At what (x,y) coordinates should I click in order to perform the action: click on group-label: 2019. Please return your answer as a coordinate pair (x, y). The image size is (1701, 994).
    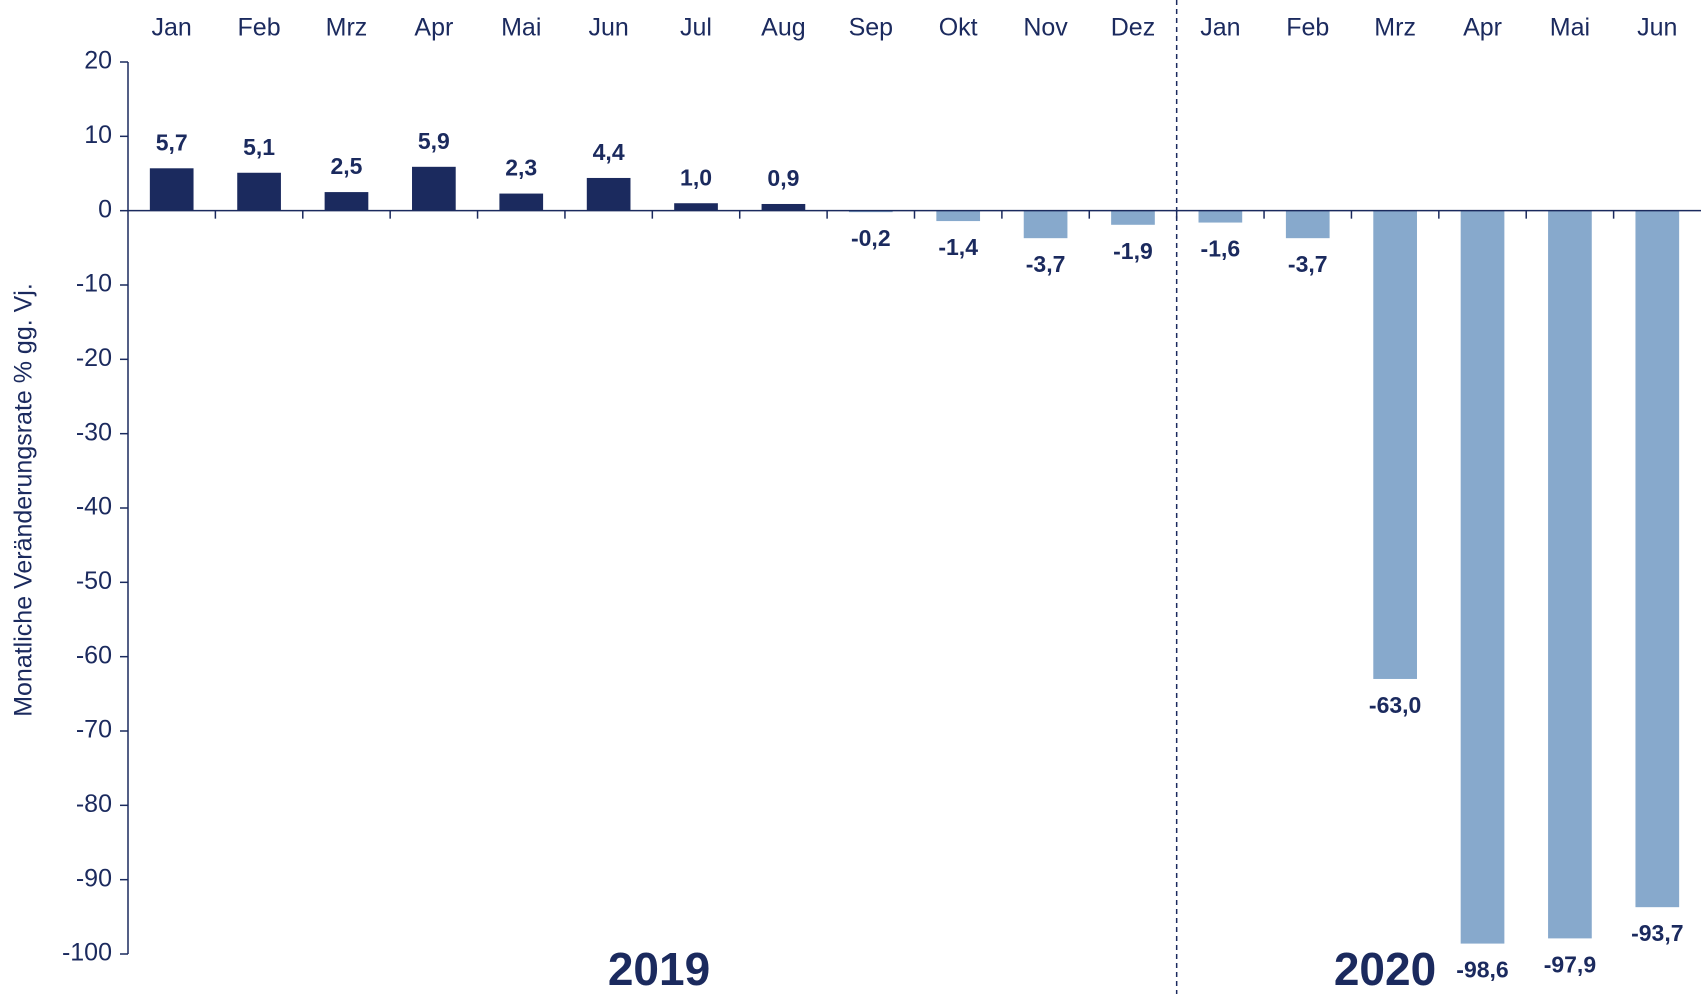
    Looking at the image, I should click on (659, 968).